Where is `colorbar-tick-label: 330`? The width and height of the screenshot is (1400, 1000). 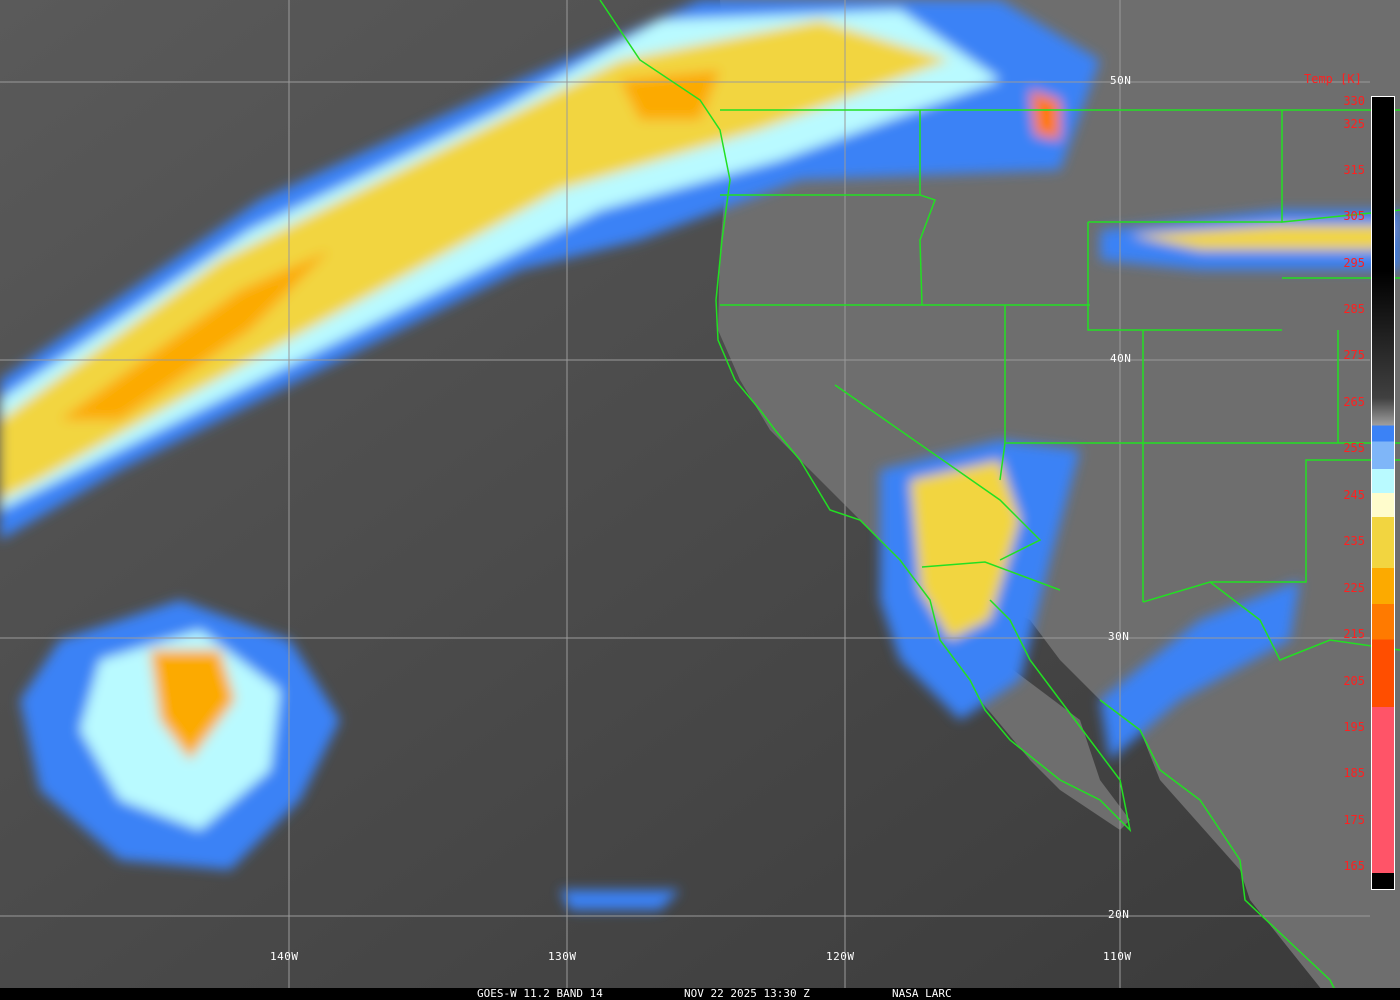
colorbar-tick-label: 330 is located at coordinates (1354, 101).